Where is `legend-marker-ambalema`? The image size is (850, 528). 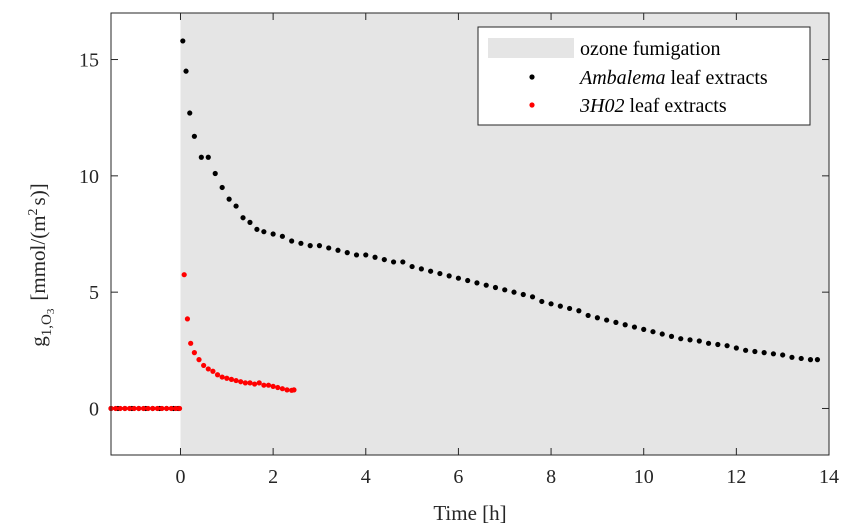 legend-marker-ambalema is located at coordinates (532, 77).